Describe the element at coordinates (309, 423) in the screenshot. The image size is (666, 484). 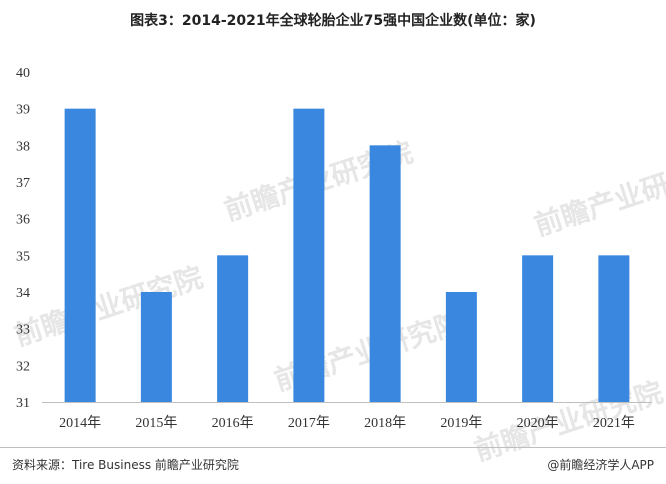
I see `x-tick-label: 2017年` at that location.